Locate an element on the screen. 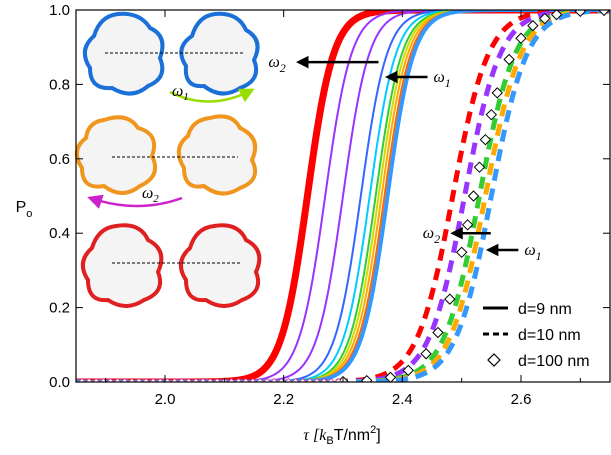 This screenshot has height=455, width=611. legend: d=9 nm d=10 nm d=100 nm is located at coordinates (536, 335).